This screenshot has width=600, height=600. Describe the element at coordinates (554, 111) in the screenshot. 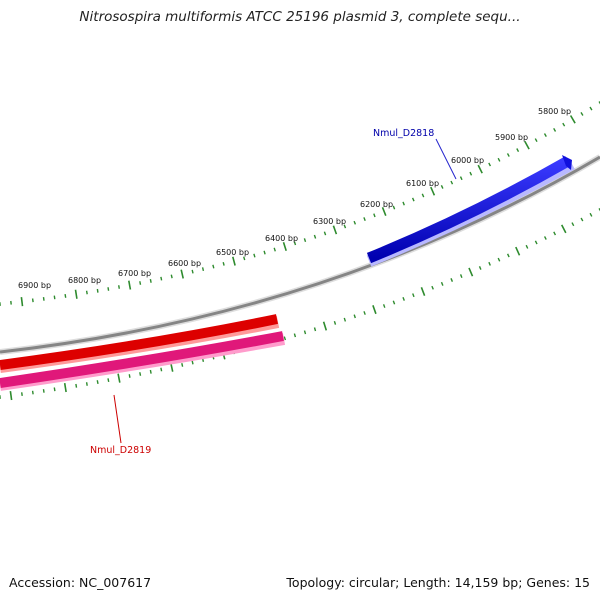

I see `scale-label: 5800 bp` at that location.